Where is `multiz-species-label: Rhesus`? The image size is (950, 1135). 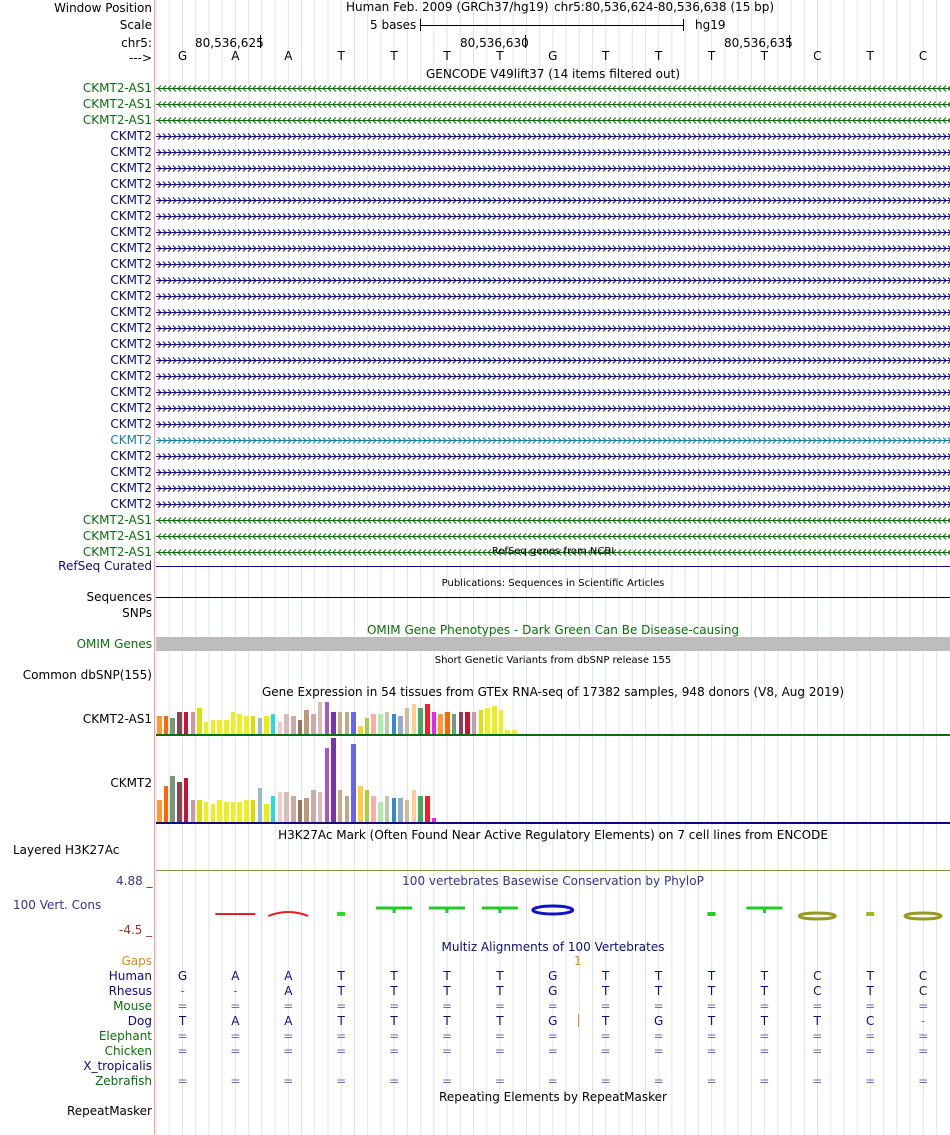 multiz-species-label: Rhesus is located at coordinates (130, 991).